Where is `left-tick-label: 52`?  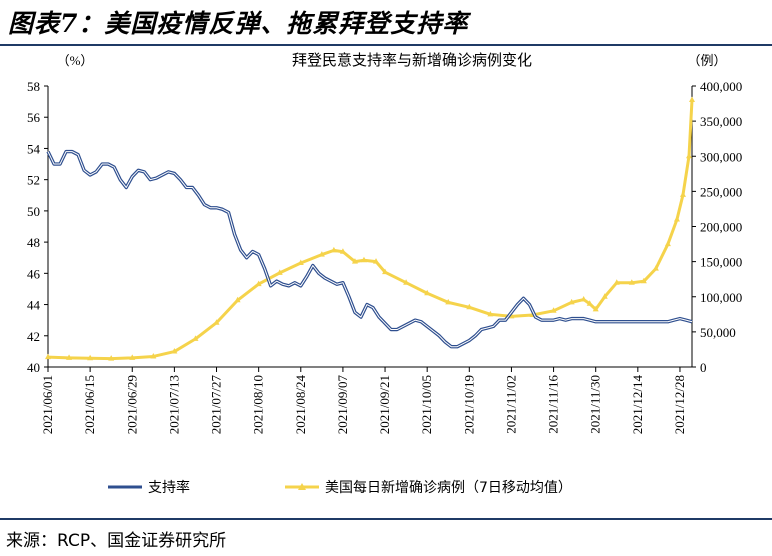
left-tick-label: 52 is located at coordinates (33, 180).